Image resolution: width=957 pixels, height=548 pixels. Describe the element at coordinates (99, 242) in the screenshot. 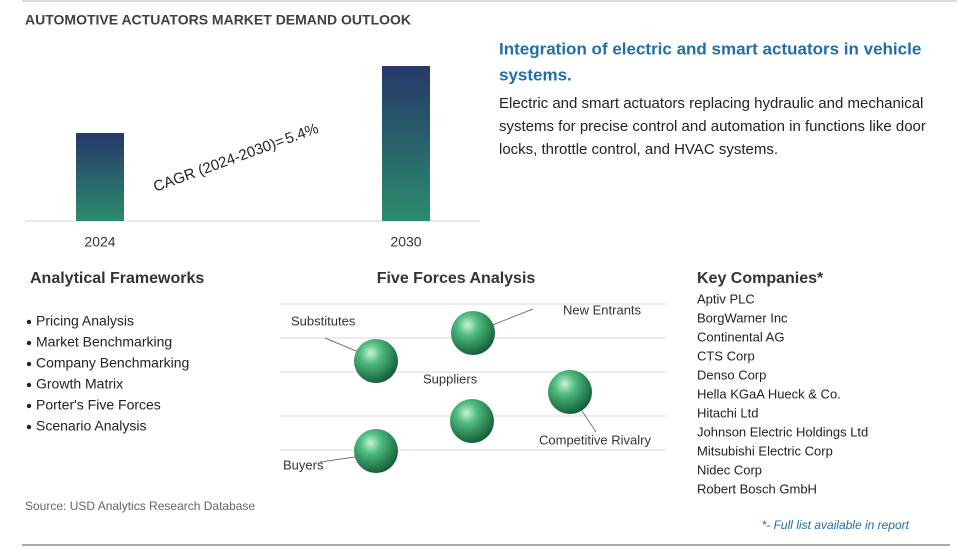

I see `x-tick-label: 2024` at that location.